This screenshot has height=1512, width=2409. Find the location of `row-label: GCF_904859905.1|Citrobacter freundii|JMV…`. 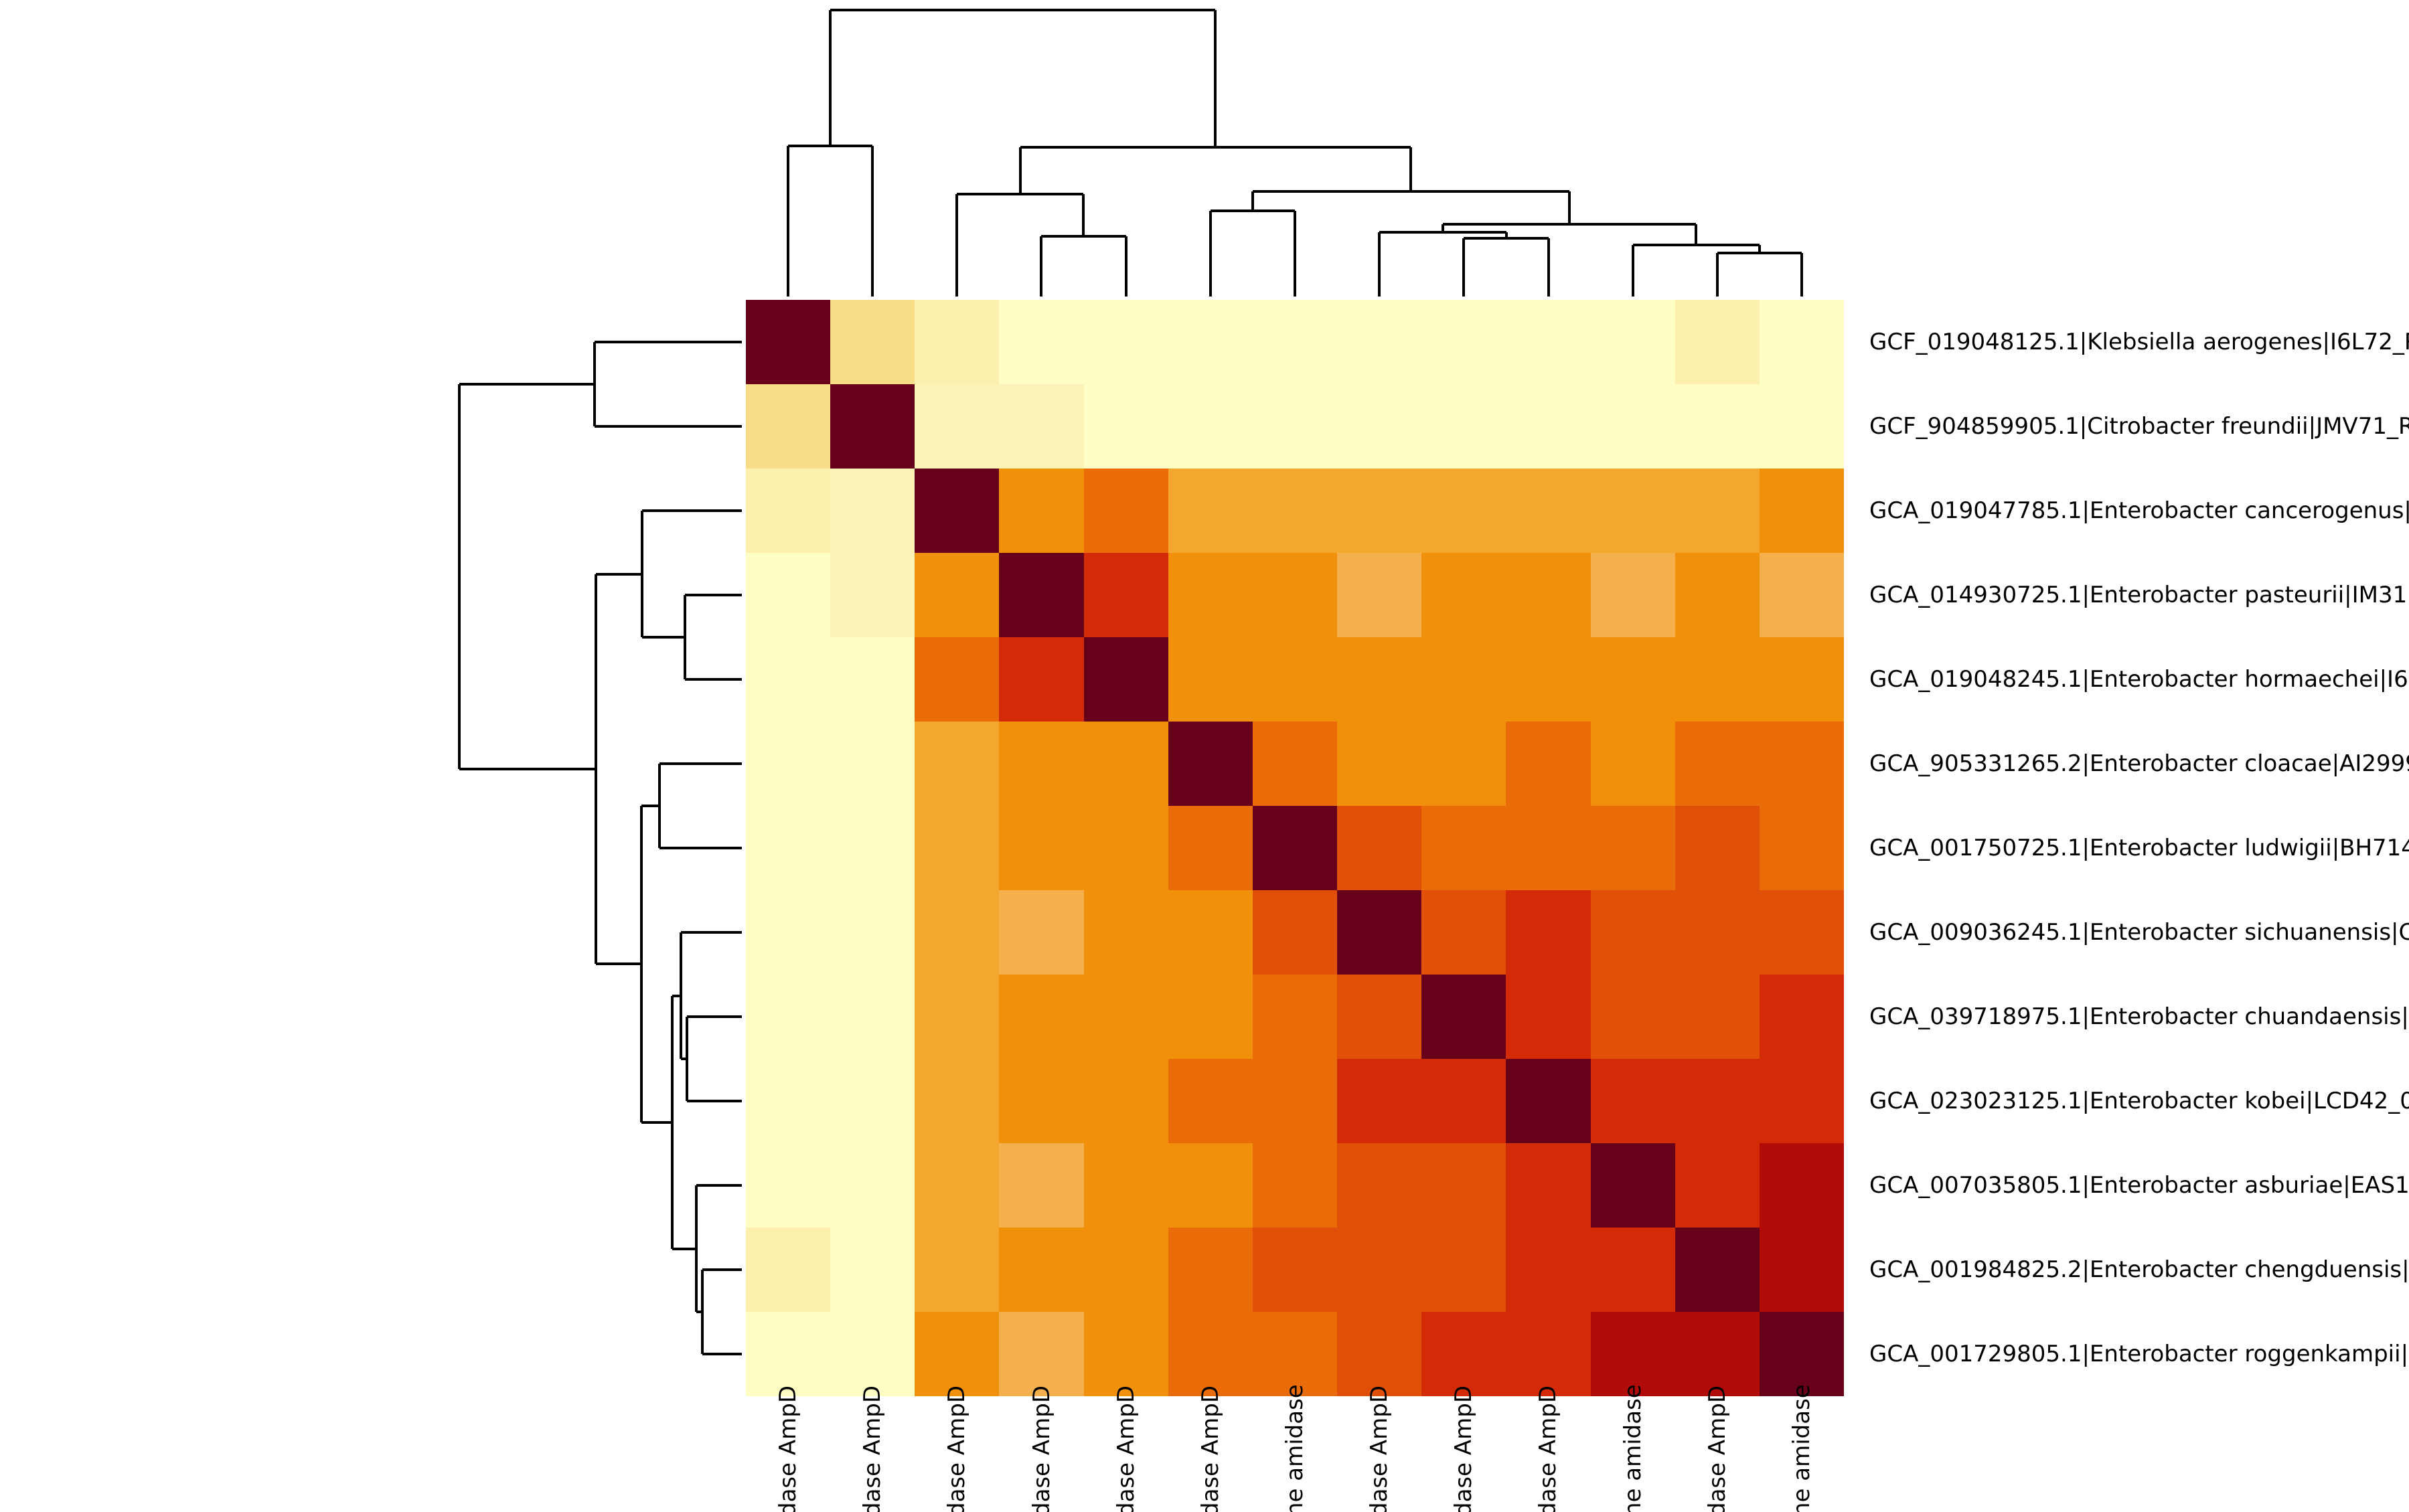

row-label: GCF_904859905.1|Citrobacter freundii|JMV… is located at coordinates (2139, 426).